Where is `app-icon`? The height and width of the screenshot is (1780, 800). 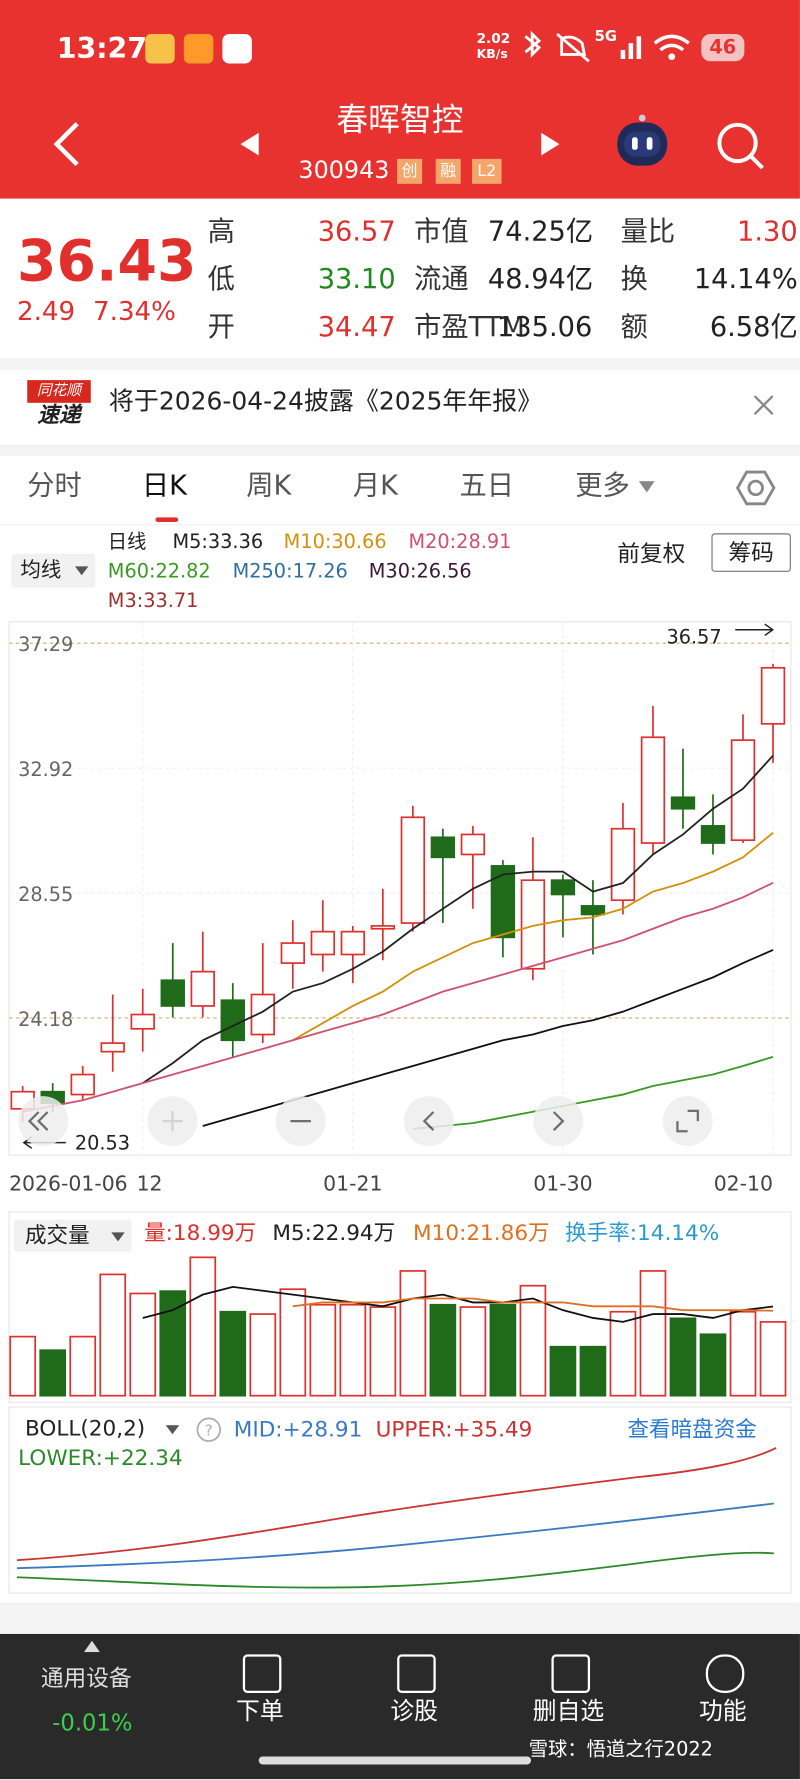
app-icon is located at coordinates (198, 49).